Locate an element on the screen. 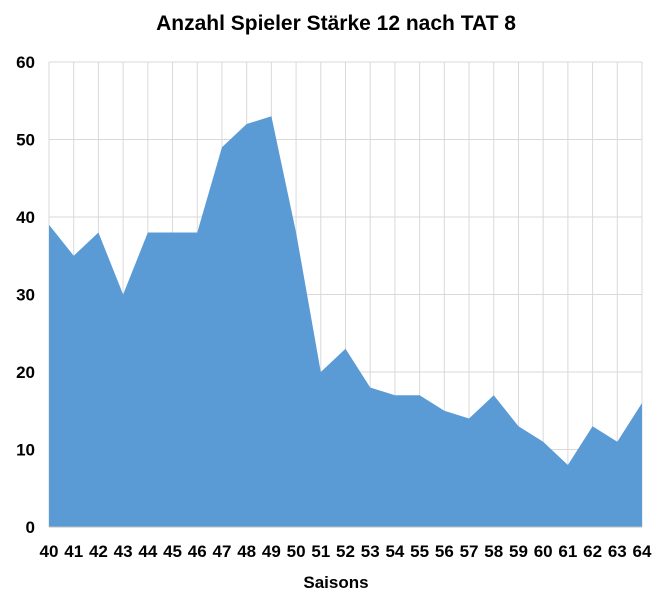  x-tick-label: 48 is located at coordinates (246, 551).